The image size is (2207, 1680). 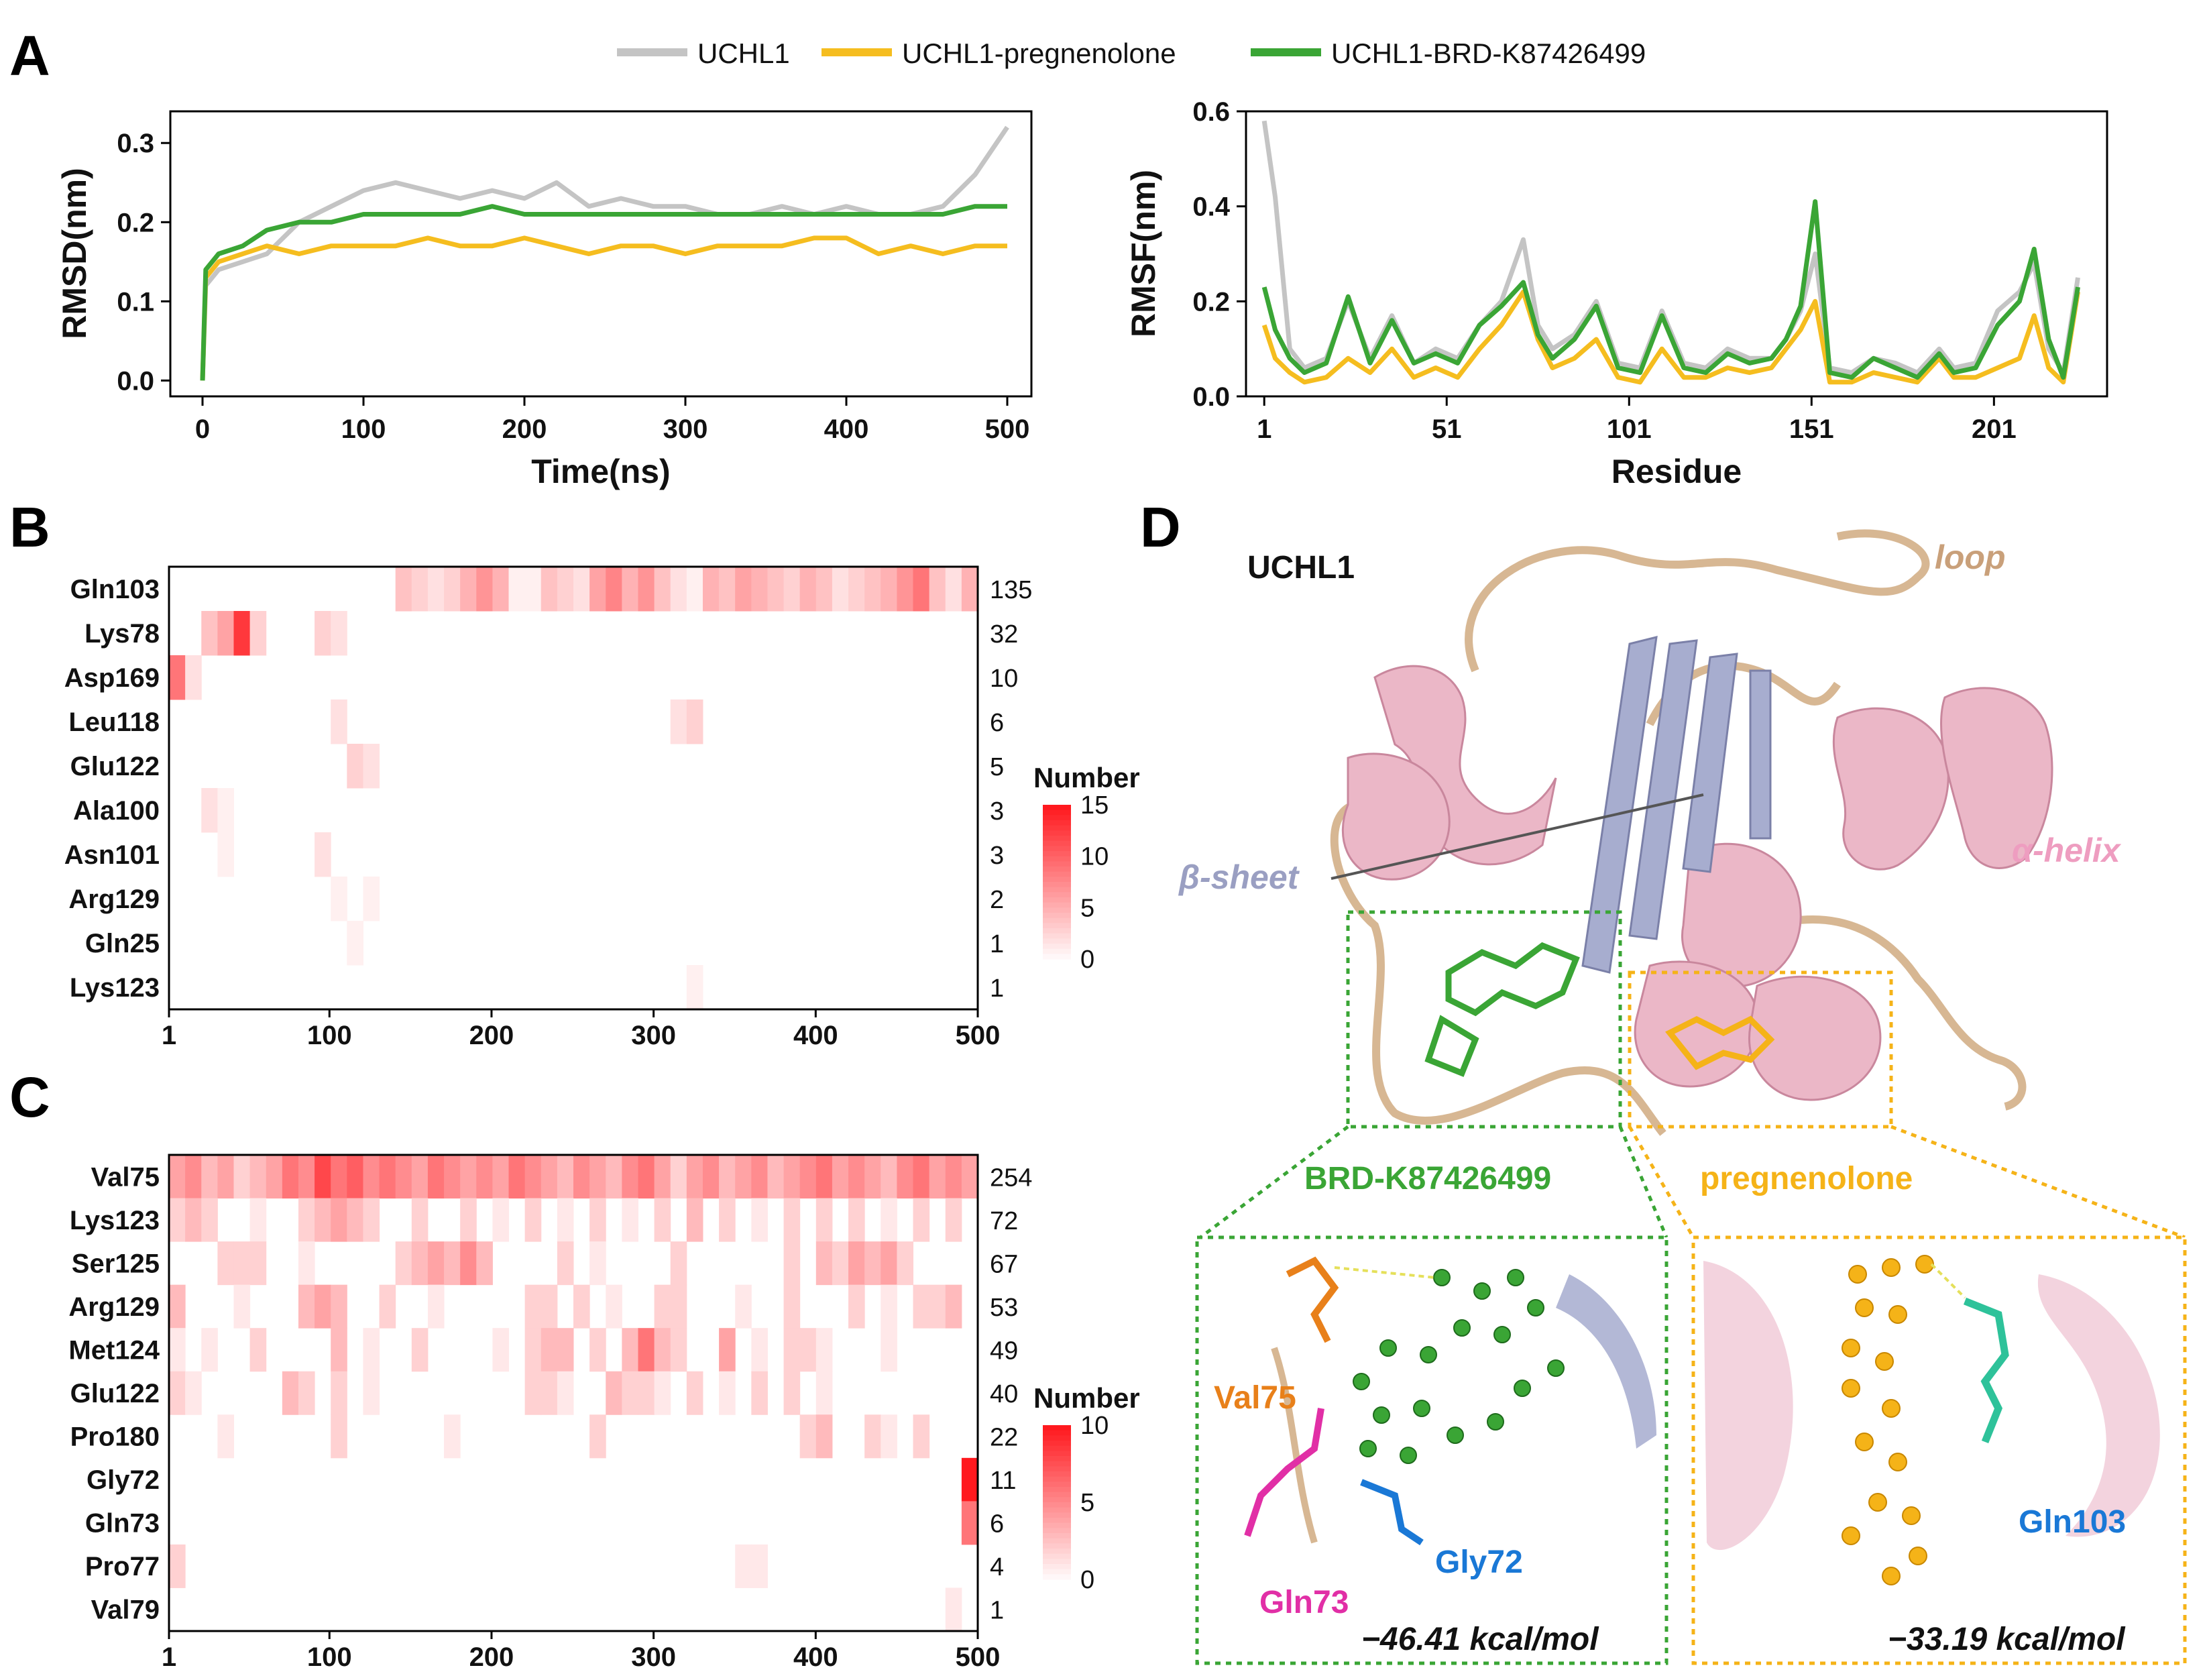 What do you see at coordinates (2038, 1182) in the screenshot?
I see `zoom-line-orange-right` at bounding box center [2038, 1182].